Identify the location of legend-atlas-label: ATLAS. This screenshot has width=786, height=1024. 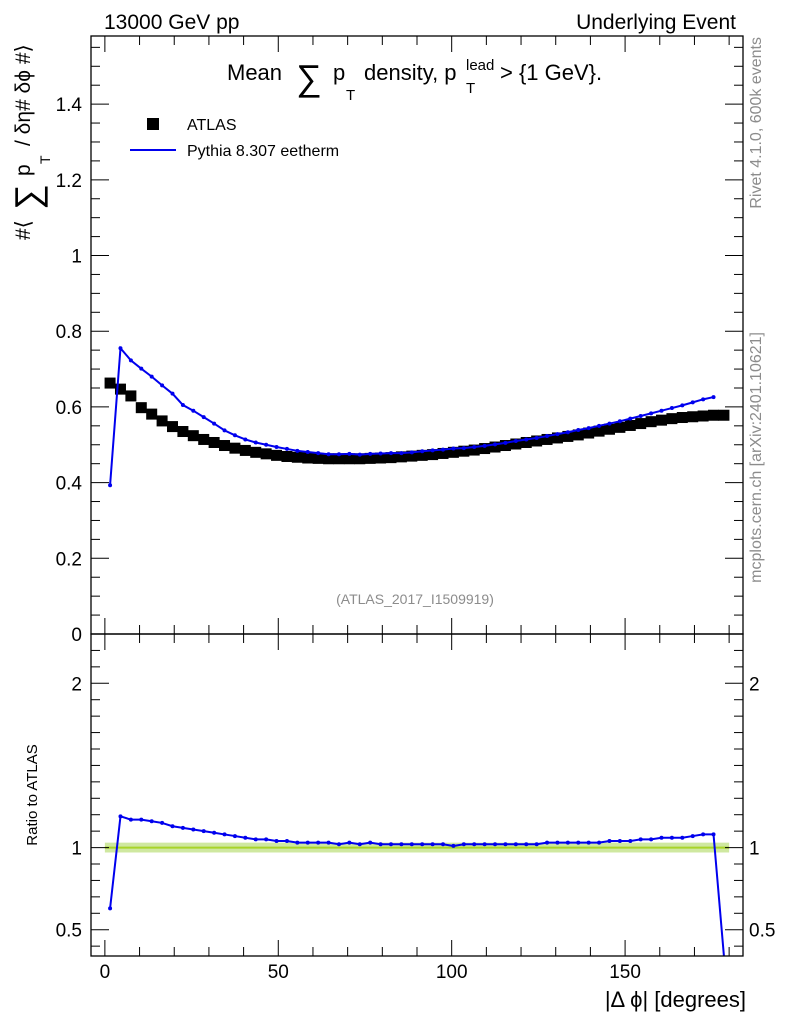
(212, 125).